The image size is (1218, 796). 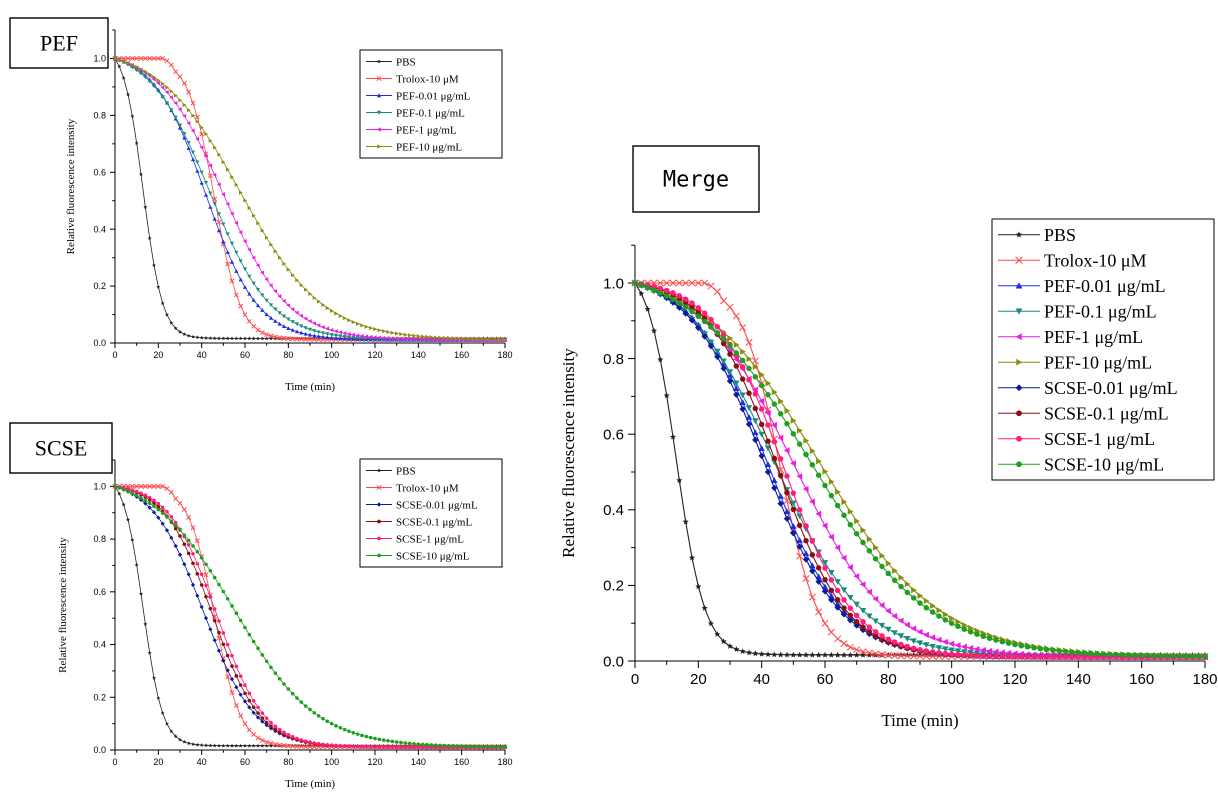 I want to click on y-axis-label: Relative fluorescence intensity, so click(x=71, y=186).